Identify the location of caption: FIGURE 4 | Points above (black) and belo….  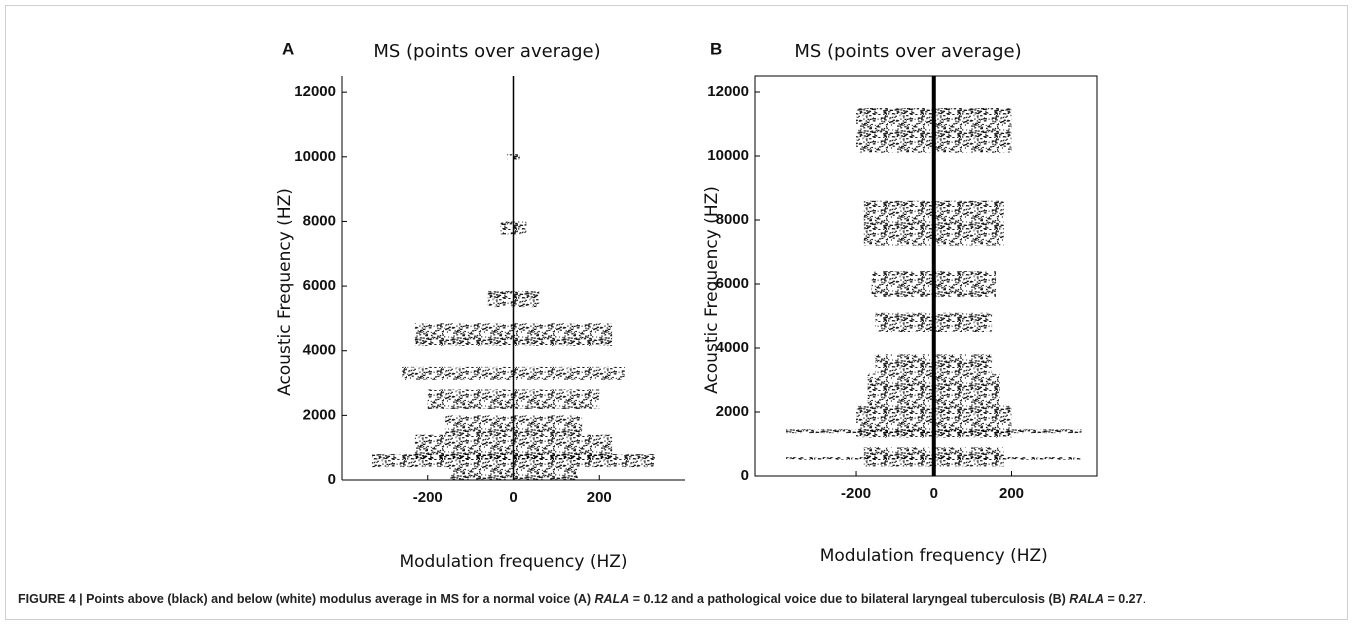
(678, 599).